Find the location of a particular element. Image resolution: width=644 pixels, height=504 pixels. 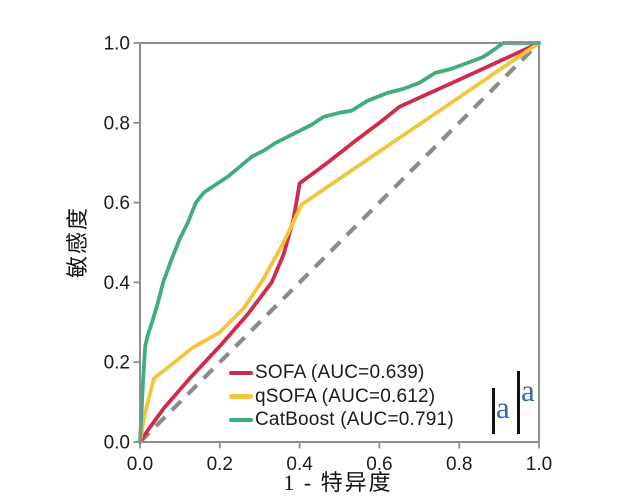

y-tick-label: 0.4 is located at coordinates (117, 283).